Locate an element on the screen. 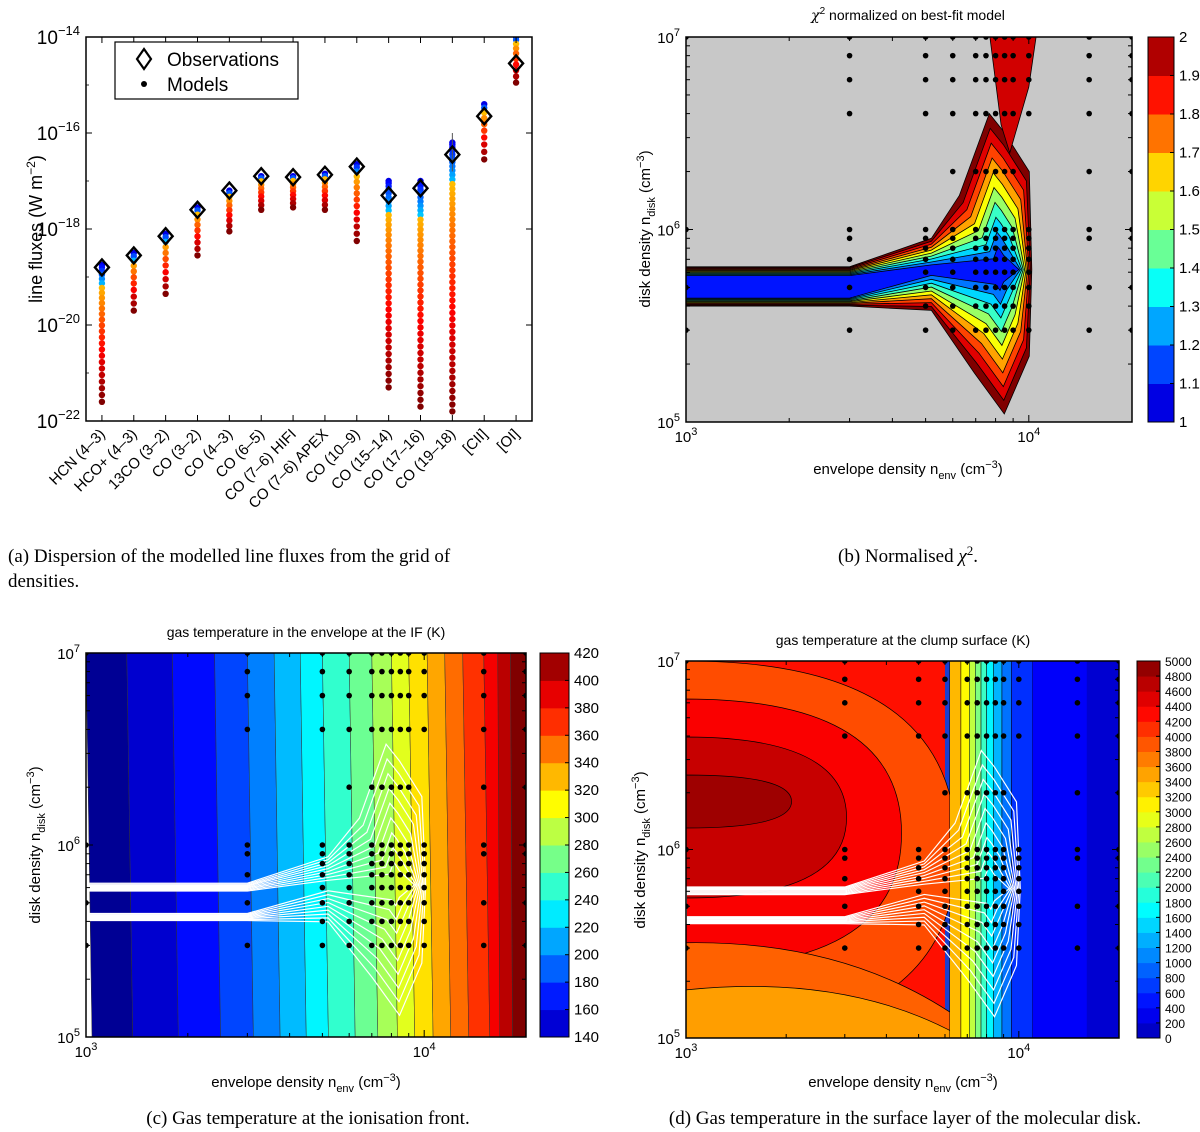 This screenshot has height=1132, width=1200. panel-d-colorbar-frame is located at coordinates (1148, 849).